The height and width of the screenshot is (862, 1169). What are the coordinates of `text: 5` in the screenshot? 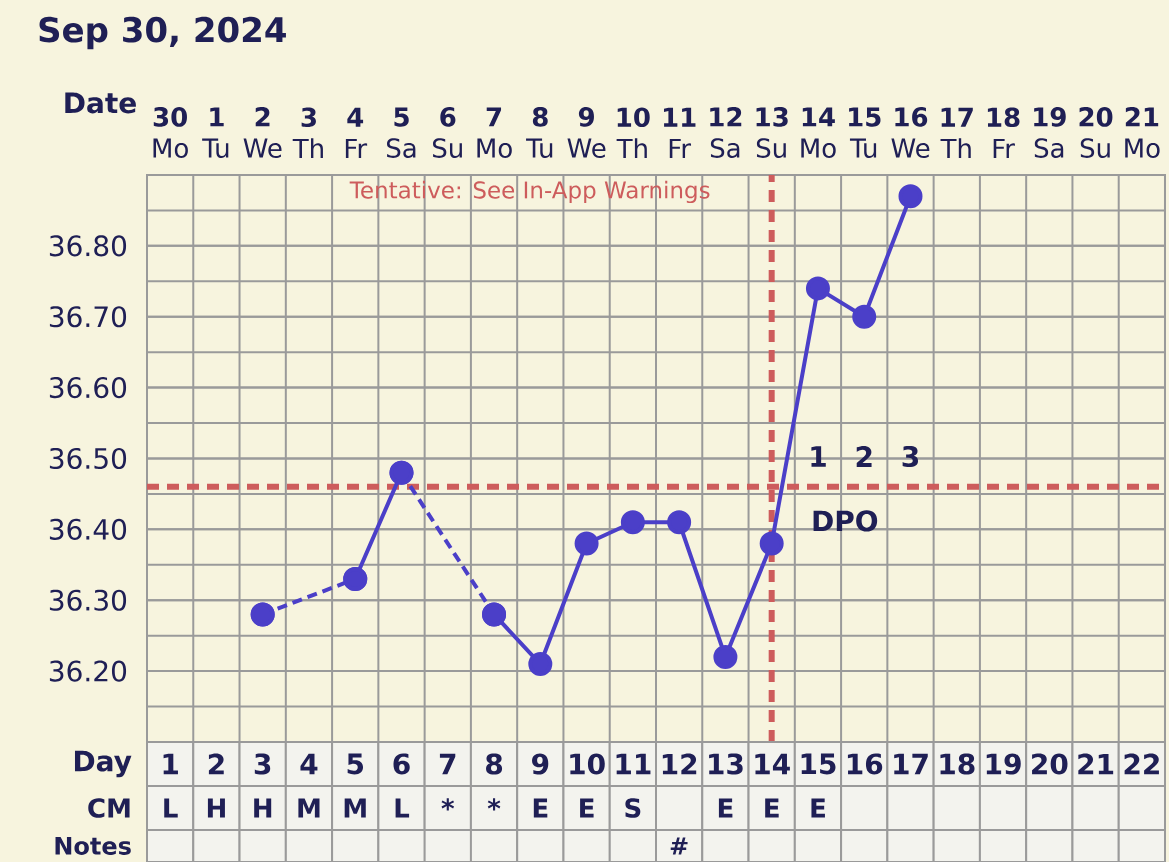 It's located at (355, 764).